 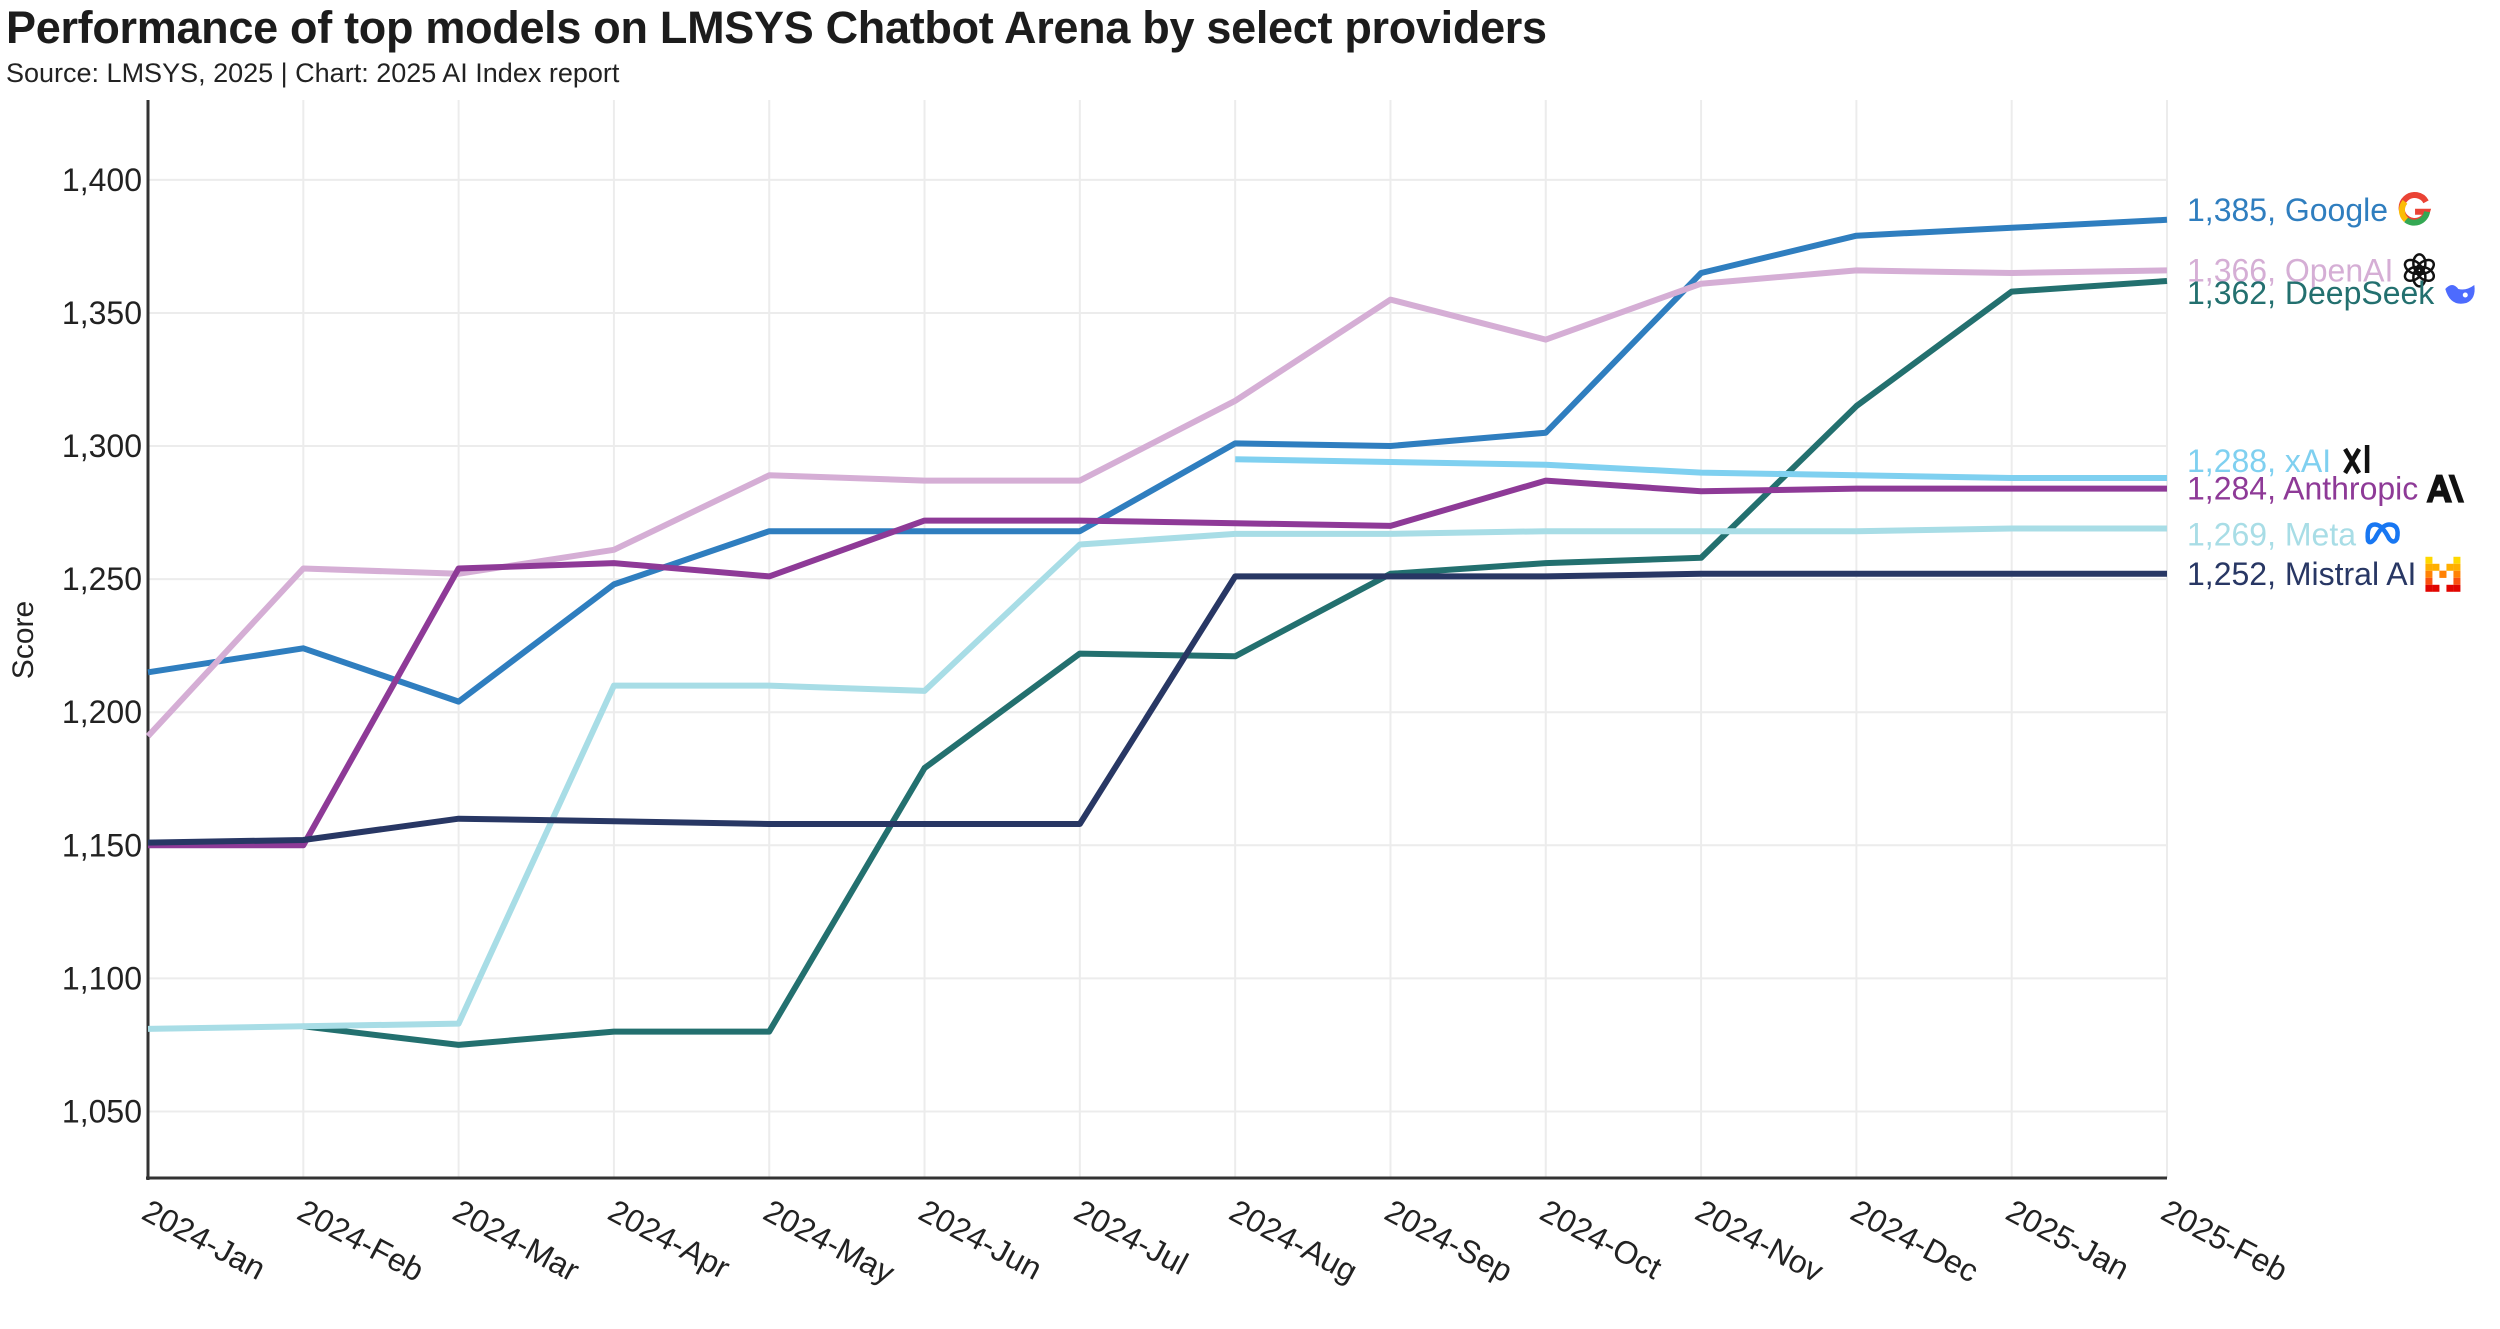 I want to click on y-tick-label: 1,250, so click(x=102, y=579).